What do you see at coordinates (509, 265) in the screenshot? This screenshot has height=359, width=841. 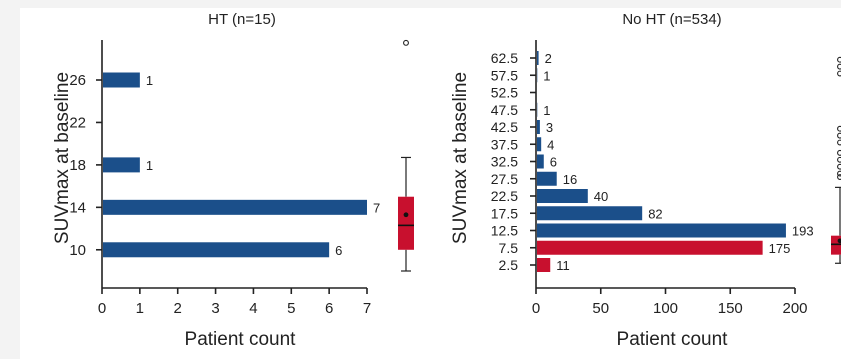 I see `y-tick-label: 2.5` at bounding box center [509, 265].